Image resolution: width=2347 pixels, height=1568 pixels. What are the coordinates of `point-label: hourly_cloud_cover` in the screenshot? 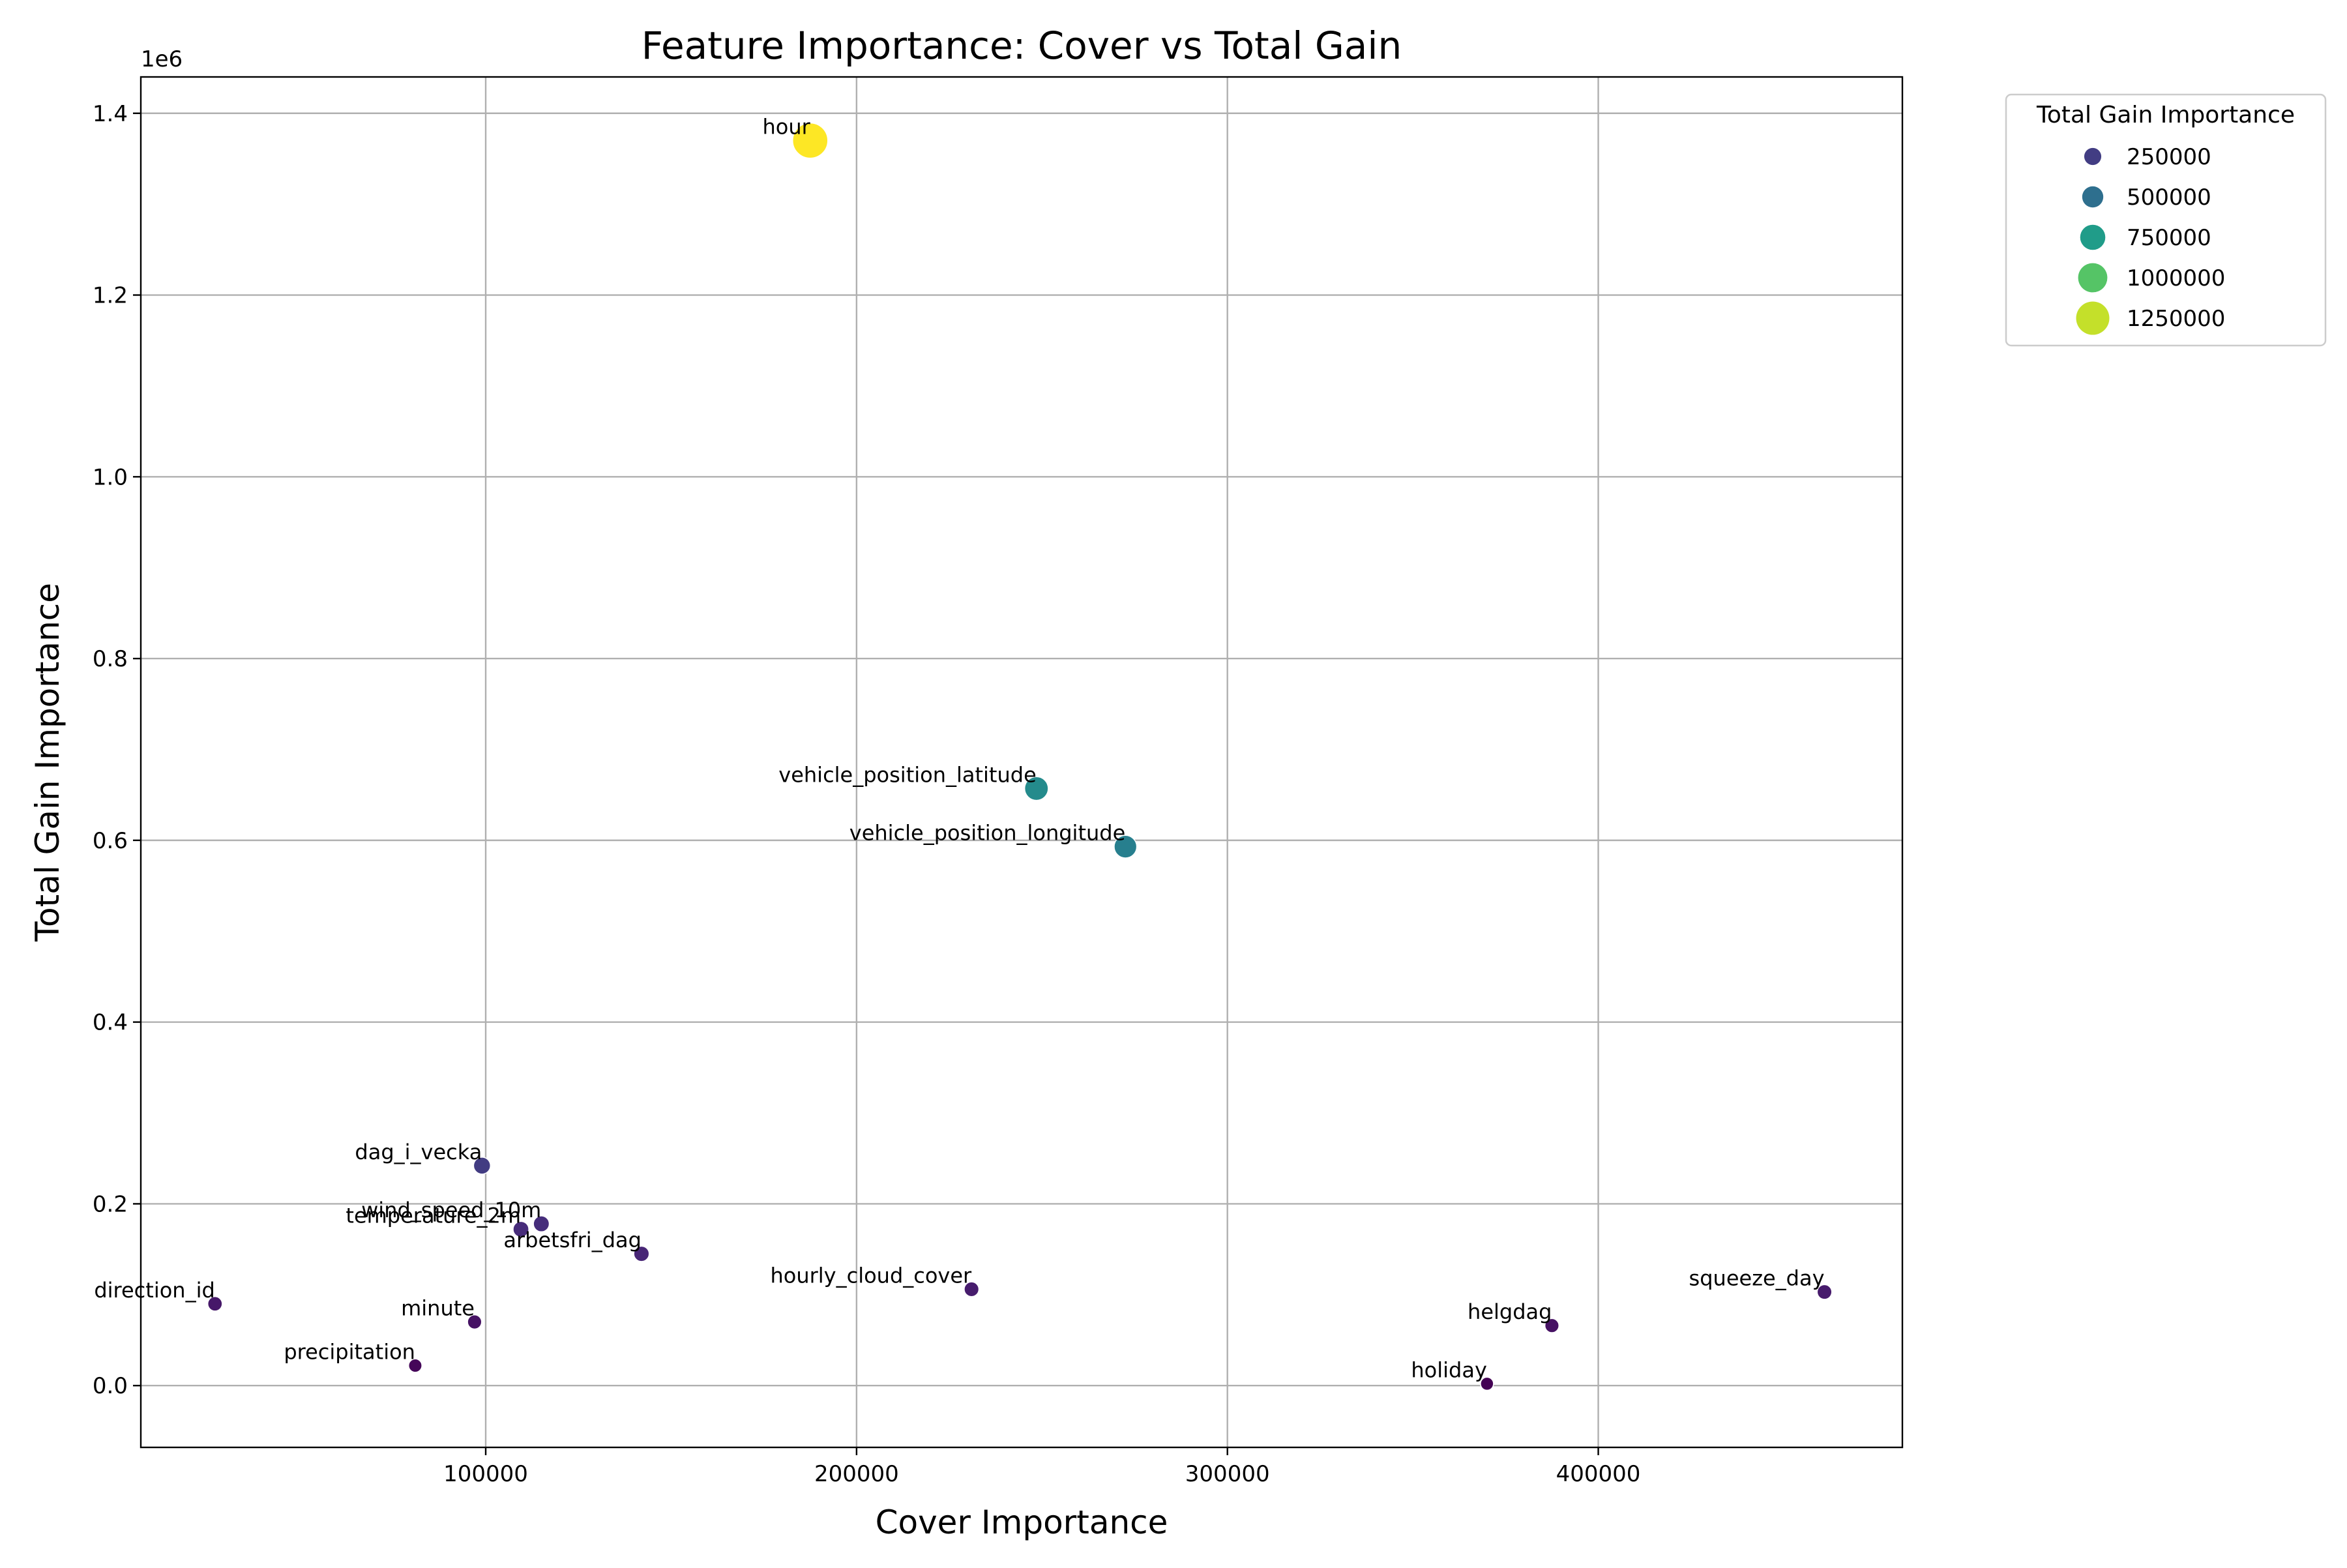 It's located at (871, 1275).